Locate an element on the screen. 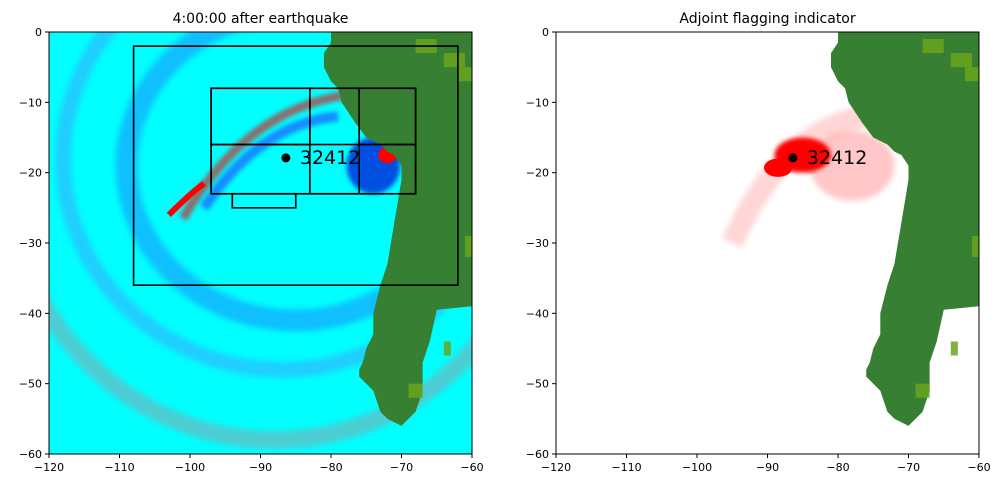 Image resolution: width=1003 pixels, height=488 pixels. panel-title-left: 4:00:00 after earthquake is located at coordinates (261, 19).